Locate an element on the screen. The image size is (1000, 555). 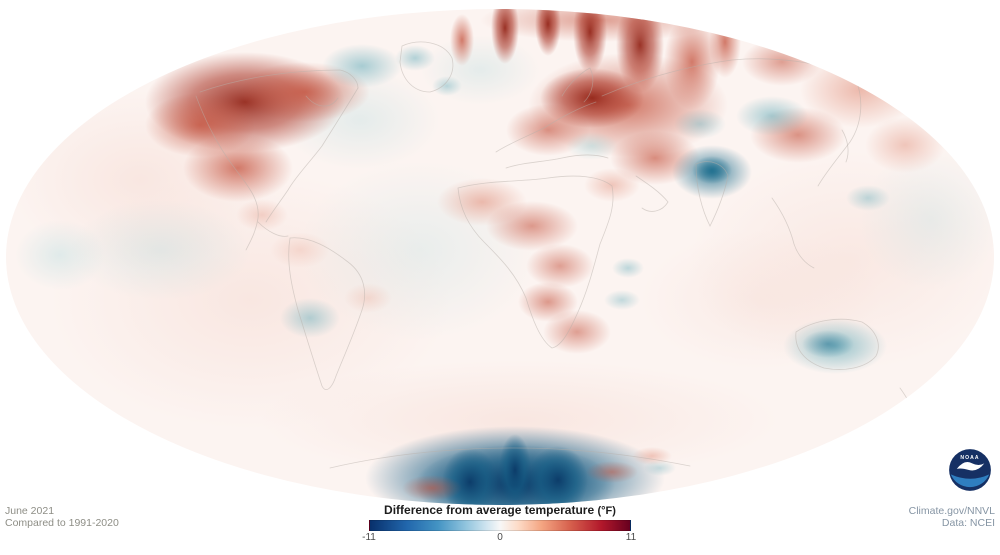
legend-unit: (°F) is located at coordinates (606, 511).